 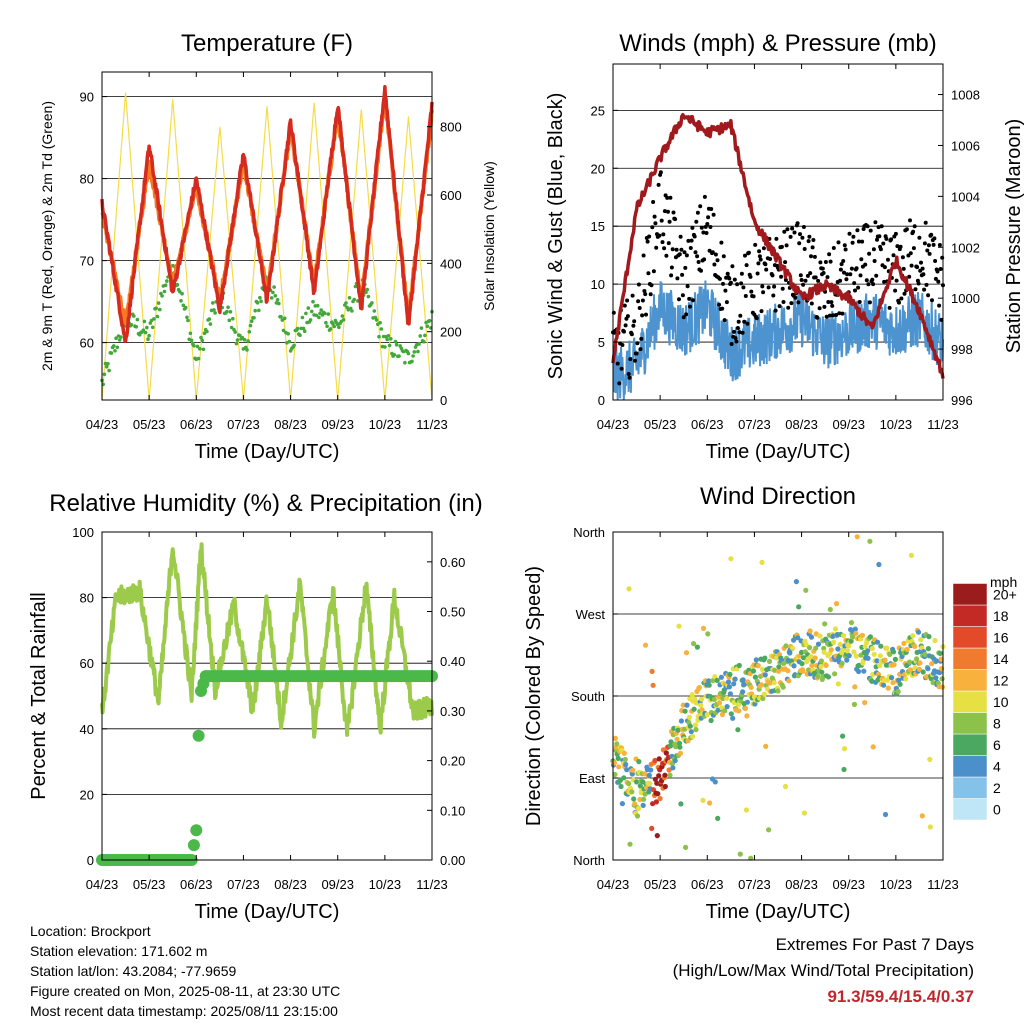 What do you see at coordinates (196, 830) in the screenshot?
I see `precip-point` at bounding box center [196, 830].